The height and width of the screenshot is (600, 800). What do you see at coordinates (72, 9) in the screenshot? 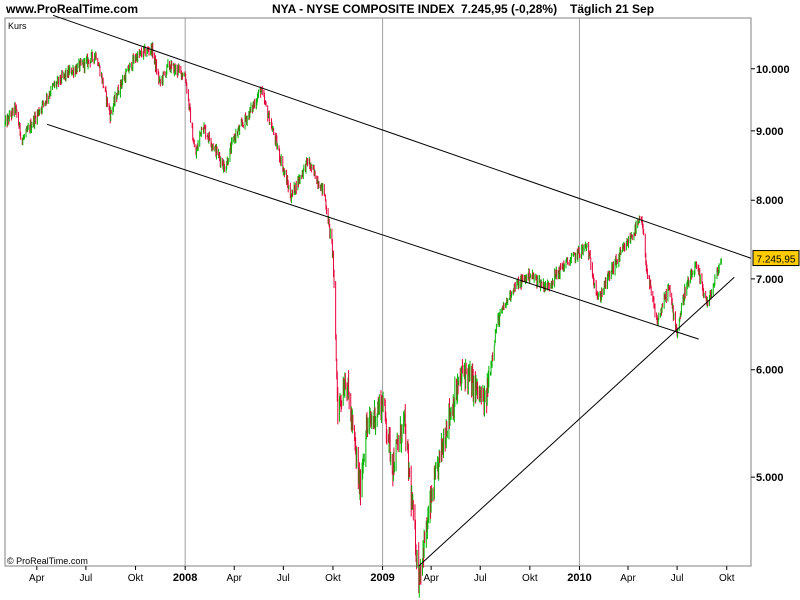
I see `site-url: www.ProRealTime.com` at bounding box center [72, 9].